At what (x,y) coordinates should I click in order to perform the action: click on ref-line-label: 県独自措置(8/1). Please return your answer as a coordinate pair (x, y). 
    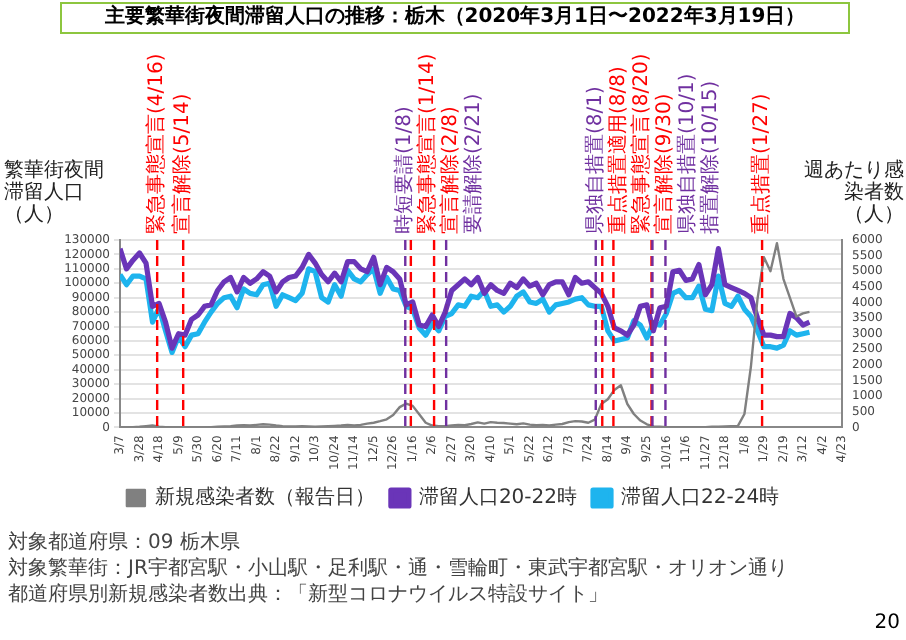
    Looking at the image, I should click on (594, 160).